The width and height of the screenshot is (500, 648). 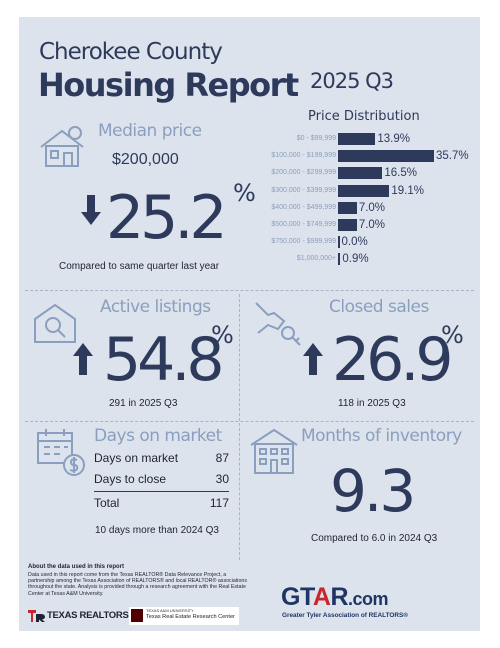 What do you see at coordinates (335, 597) in the screenshot?
I see `gtar-logo-text: GTAR.com` at bounding box center [335, 597].